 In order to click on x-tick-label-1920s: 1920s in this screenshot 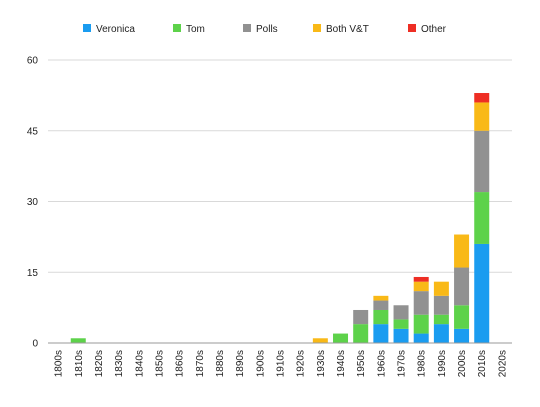, I will do `click(301, 363)`.